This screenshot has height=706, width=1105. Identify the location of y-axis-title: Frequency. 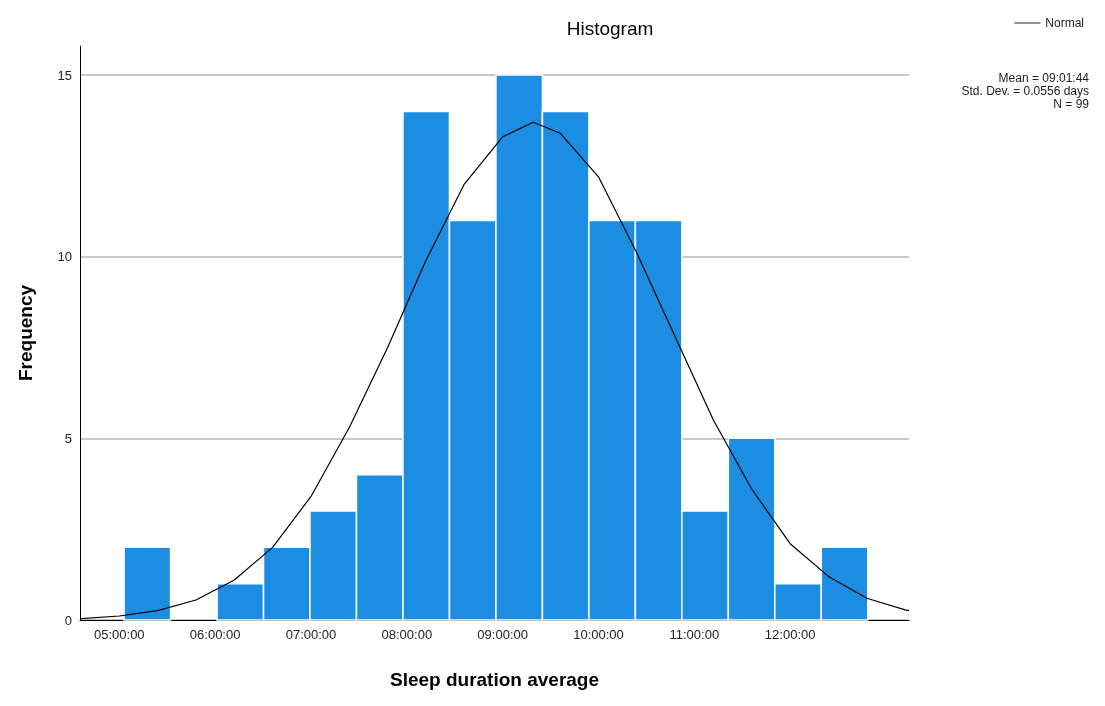
(25, 333).